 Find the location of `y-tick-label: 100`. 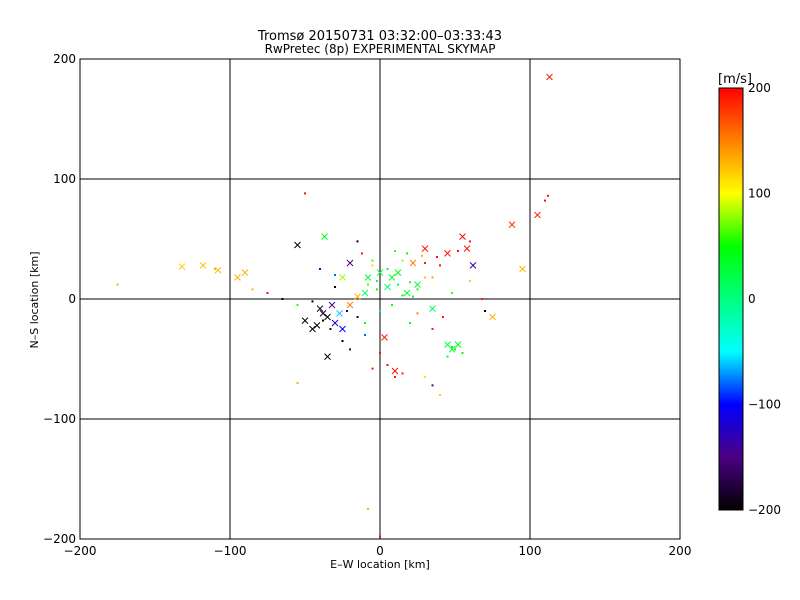

y-tick-label: 100 is located at coordinates (64, 179).